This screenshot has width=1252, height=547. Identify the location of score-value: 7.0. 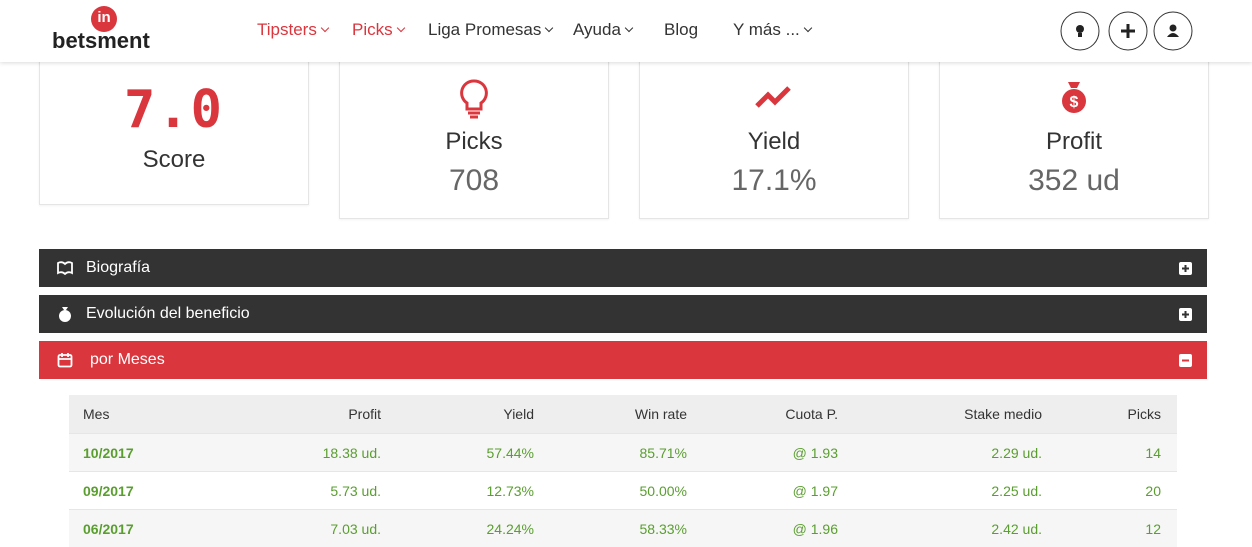
(174, 110).